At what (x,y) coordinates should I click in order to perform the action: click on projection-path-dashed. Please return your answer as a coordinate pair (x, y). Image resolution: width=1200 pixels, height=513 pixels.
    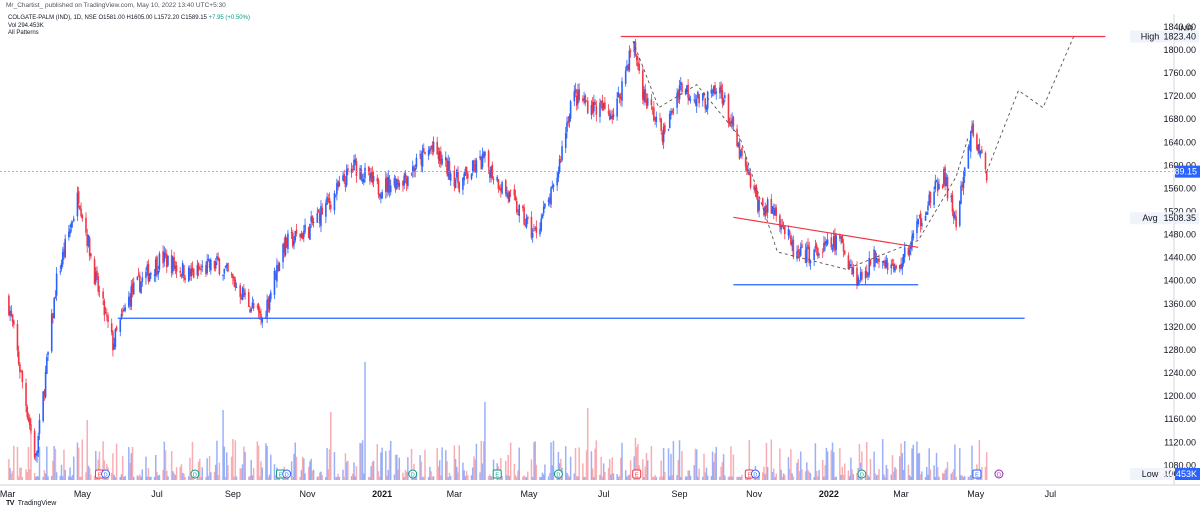
    Looking at the image, I should click on (1030, 104).